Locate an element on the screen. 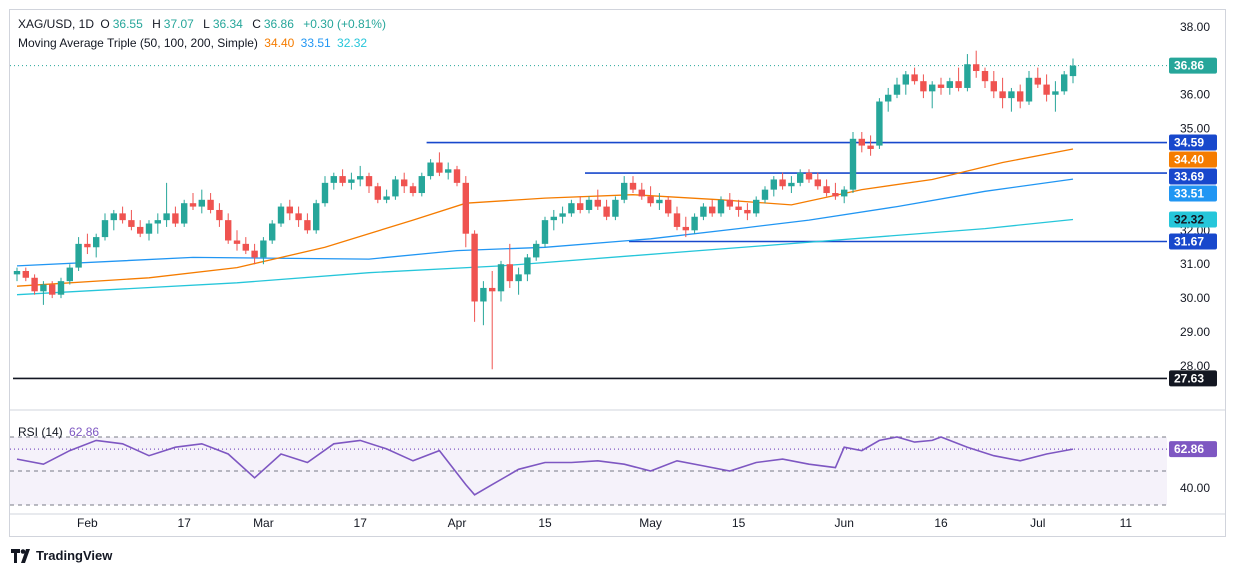  ma100-value-label-bg is located at coordinates (1193, 193).